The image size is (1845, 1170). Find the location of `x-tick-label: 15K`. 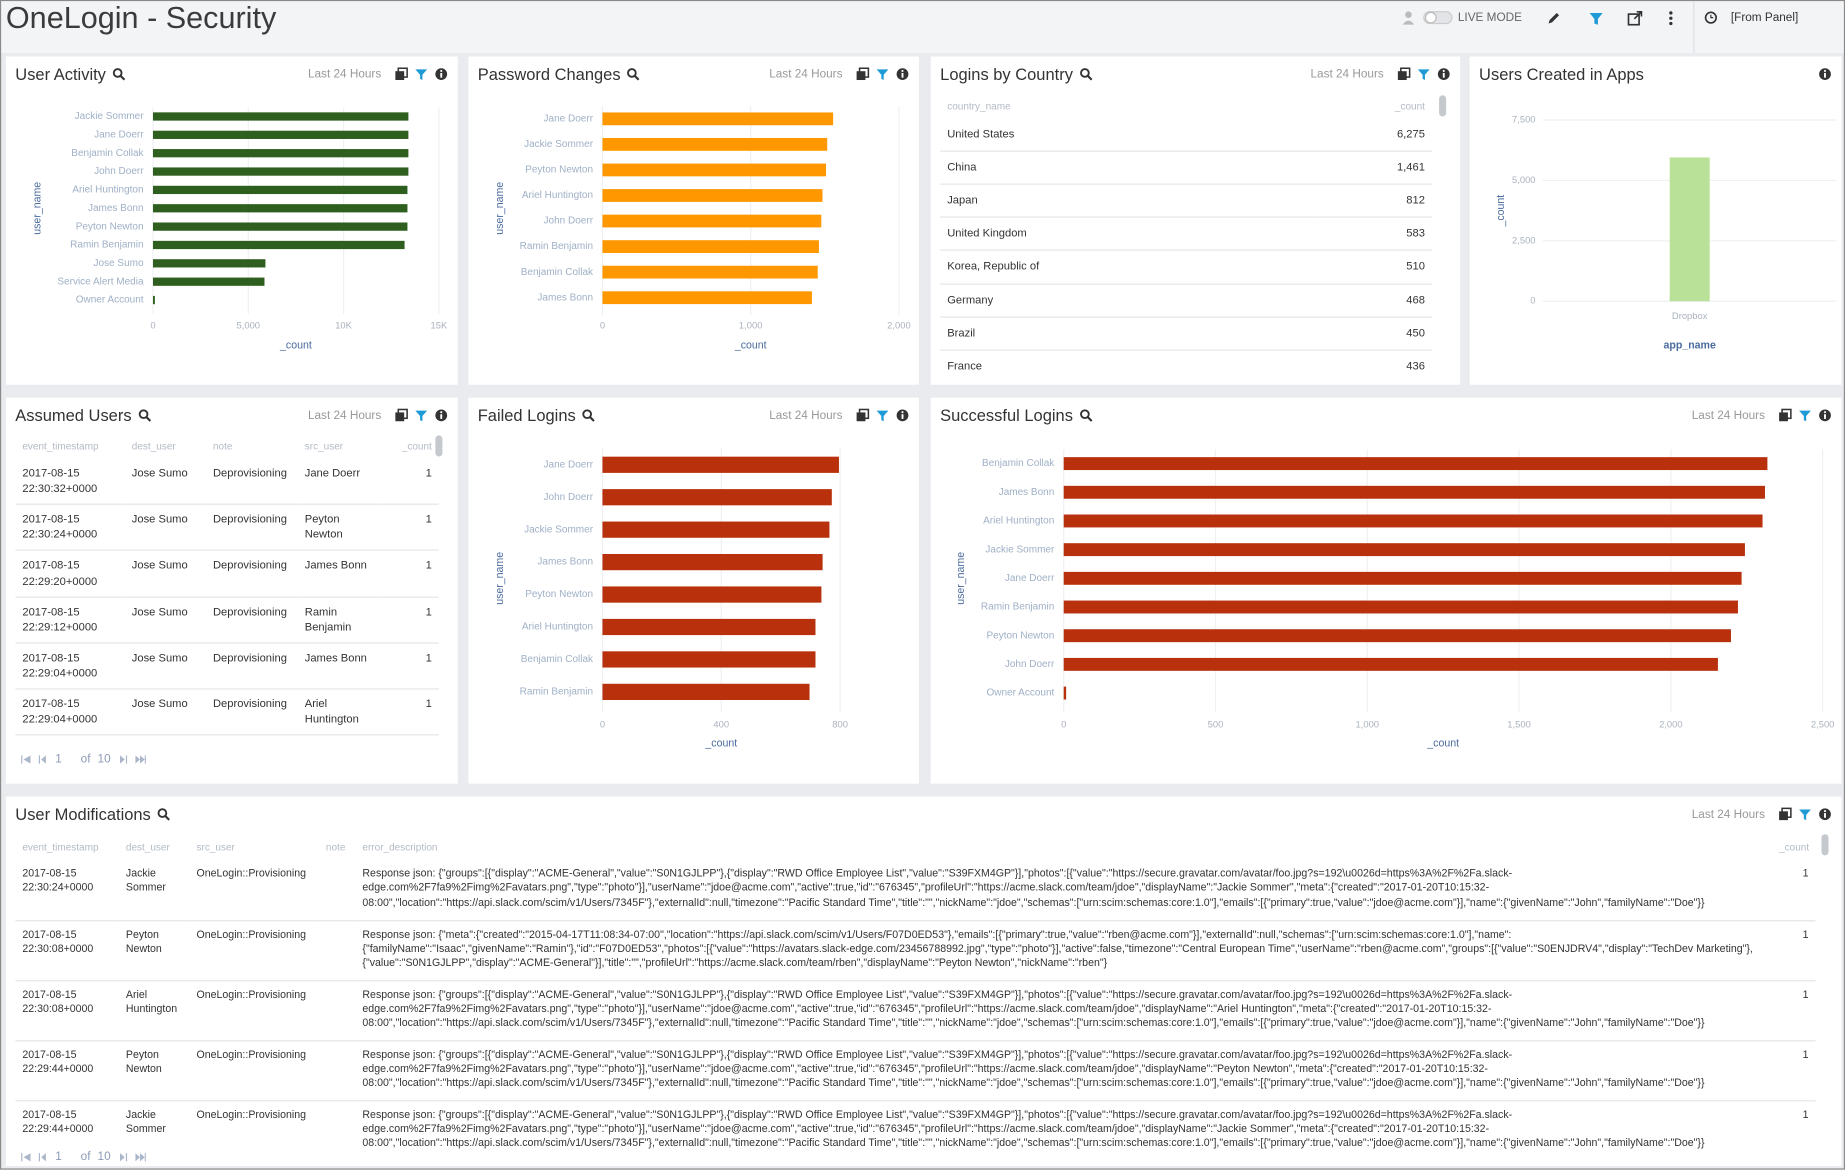

x-tick-label: 15K is located at coordinates (439, 324).